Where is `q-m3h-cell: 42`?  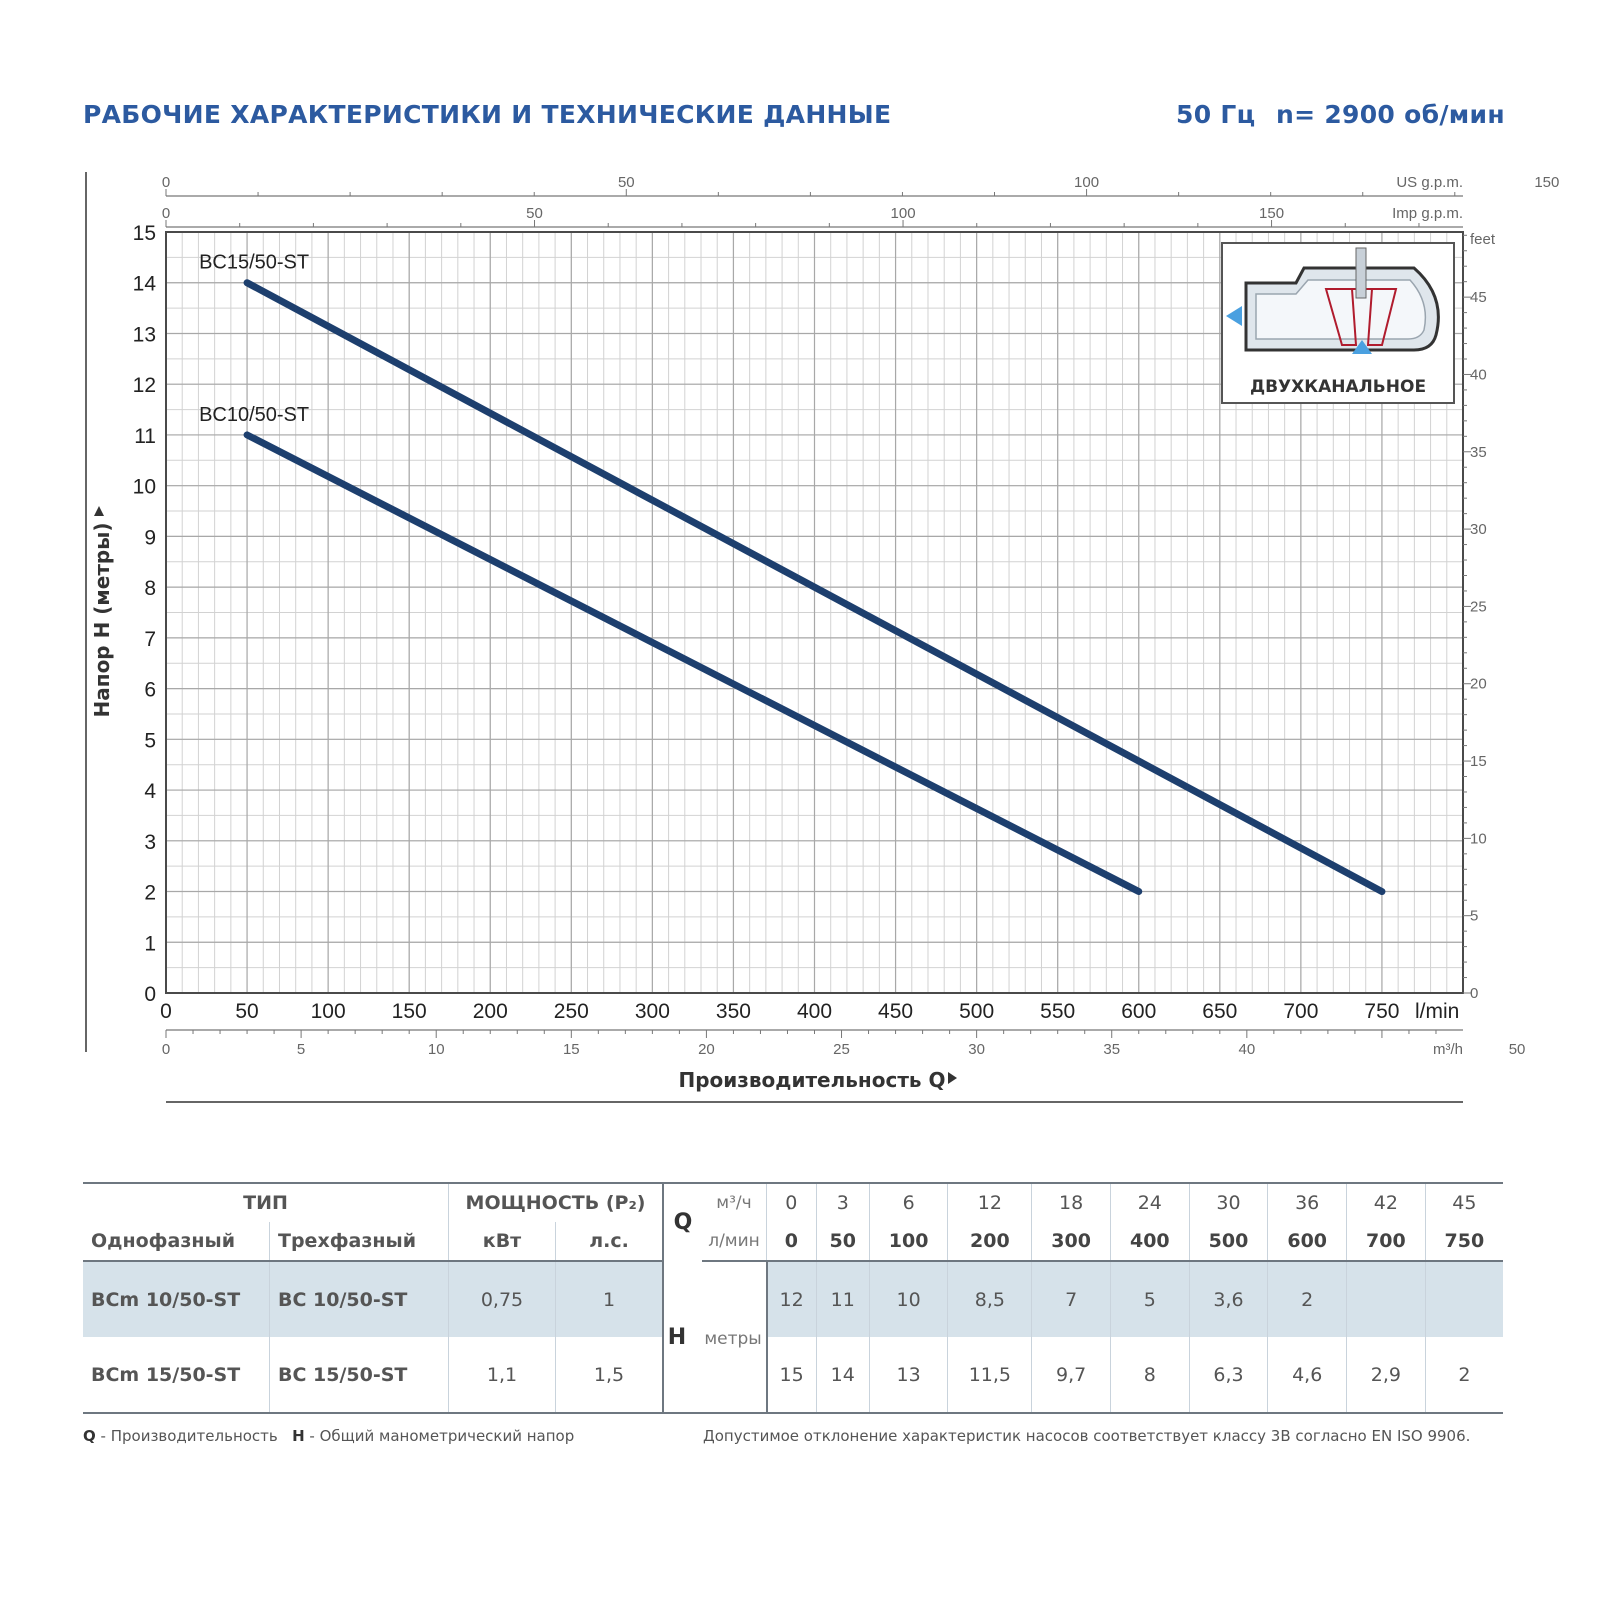 q-m3h-cell: 42 is located at coordinates (1386, 1202).